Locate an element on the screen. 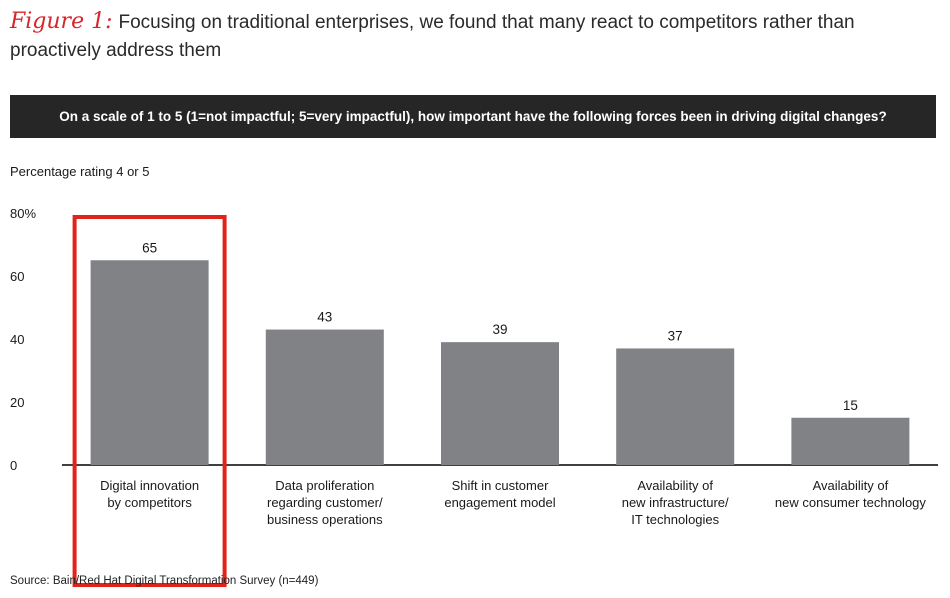  data-label: 39 is located at coordinates (499, 329).